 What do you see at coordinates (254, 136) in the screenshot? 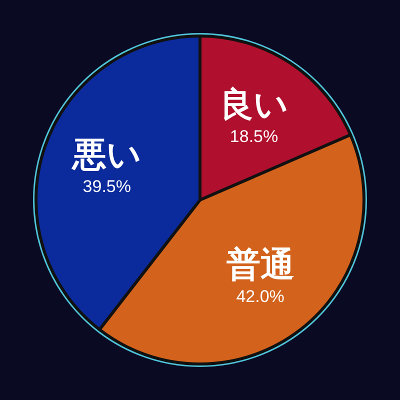
I see `data-label: 18.5%` at bounding box center [254, 136].